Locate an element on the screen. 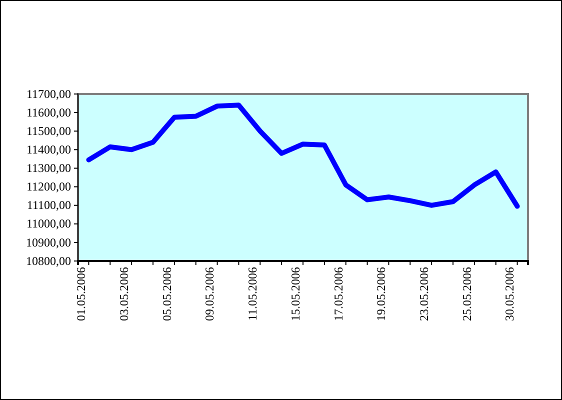 Image resolution: width=562 pixels, height=400 pixels. y-tick-label: 11200,00 is located at coordinates (48, 187).